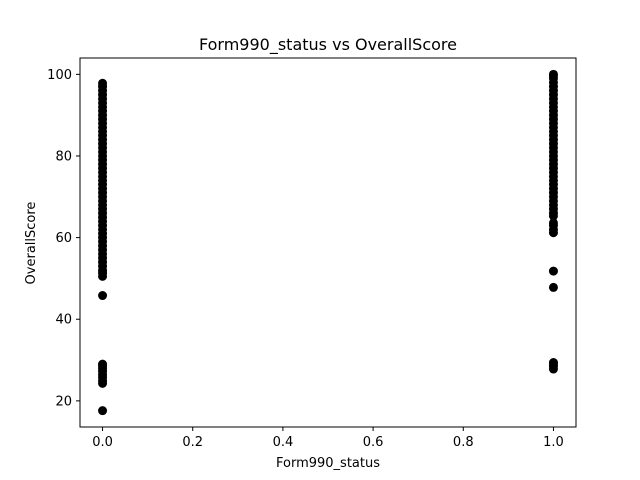  Describe the element at coordinates (328, 45) in the screenshot. I see `chart-title: Form990_status vs OverallScore` at that location.